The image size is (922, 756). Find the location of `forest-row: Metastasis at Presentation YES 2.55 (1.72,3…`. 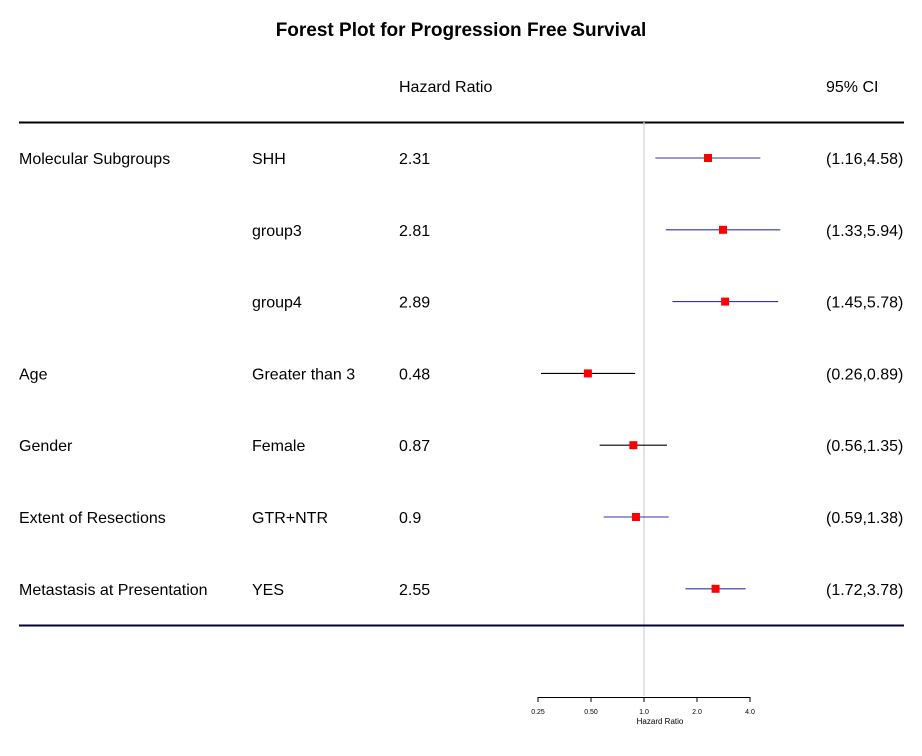

forest-row: Metastasis at Presentation YES 2.55 (1.72,3… is located at coordinates (461, 590).